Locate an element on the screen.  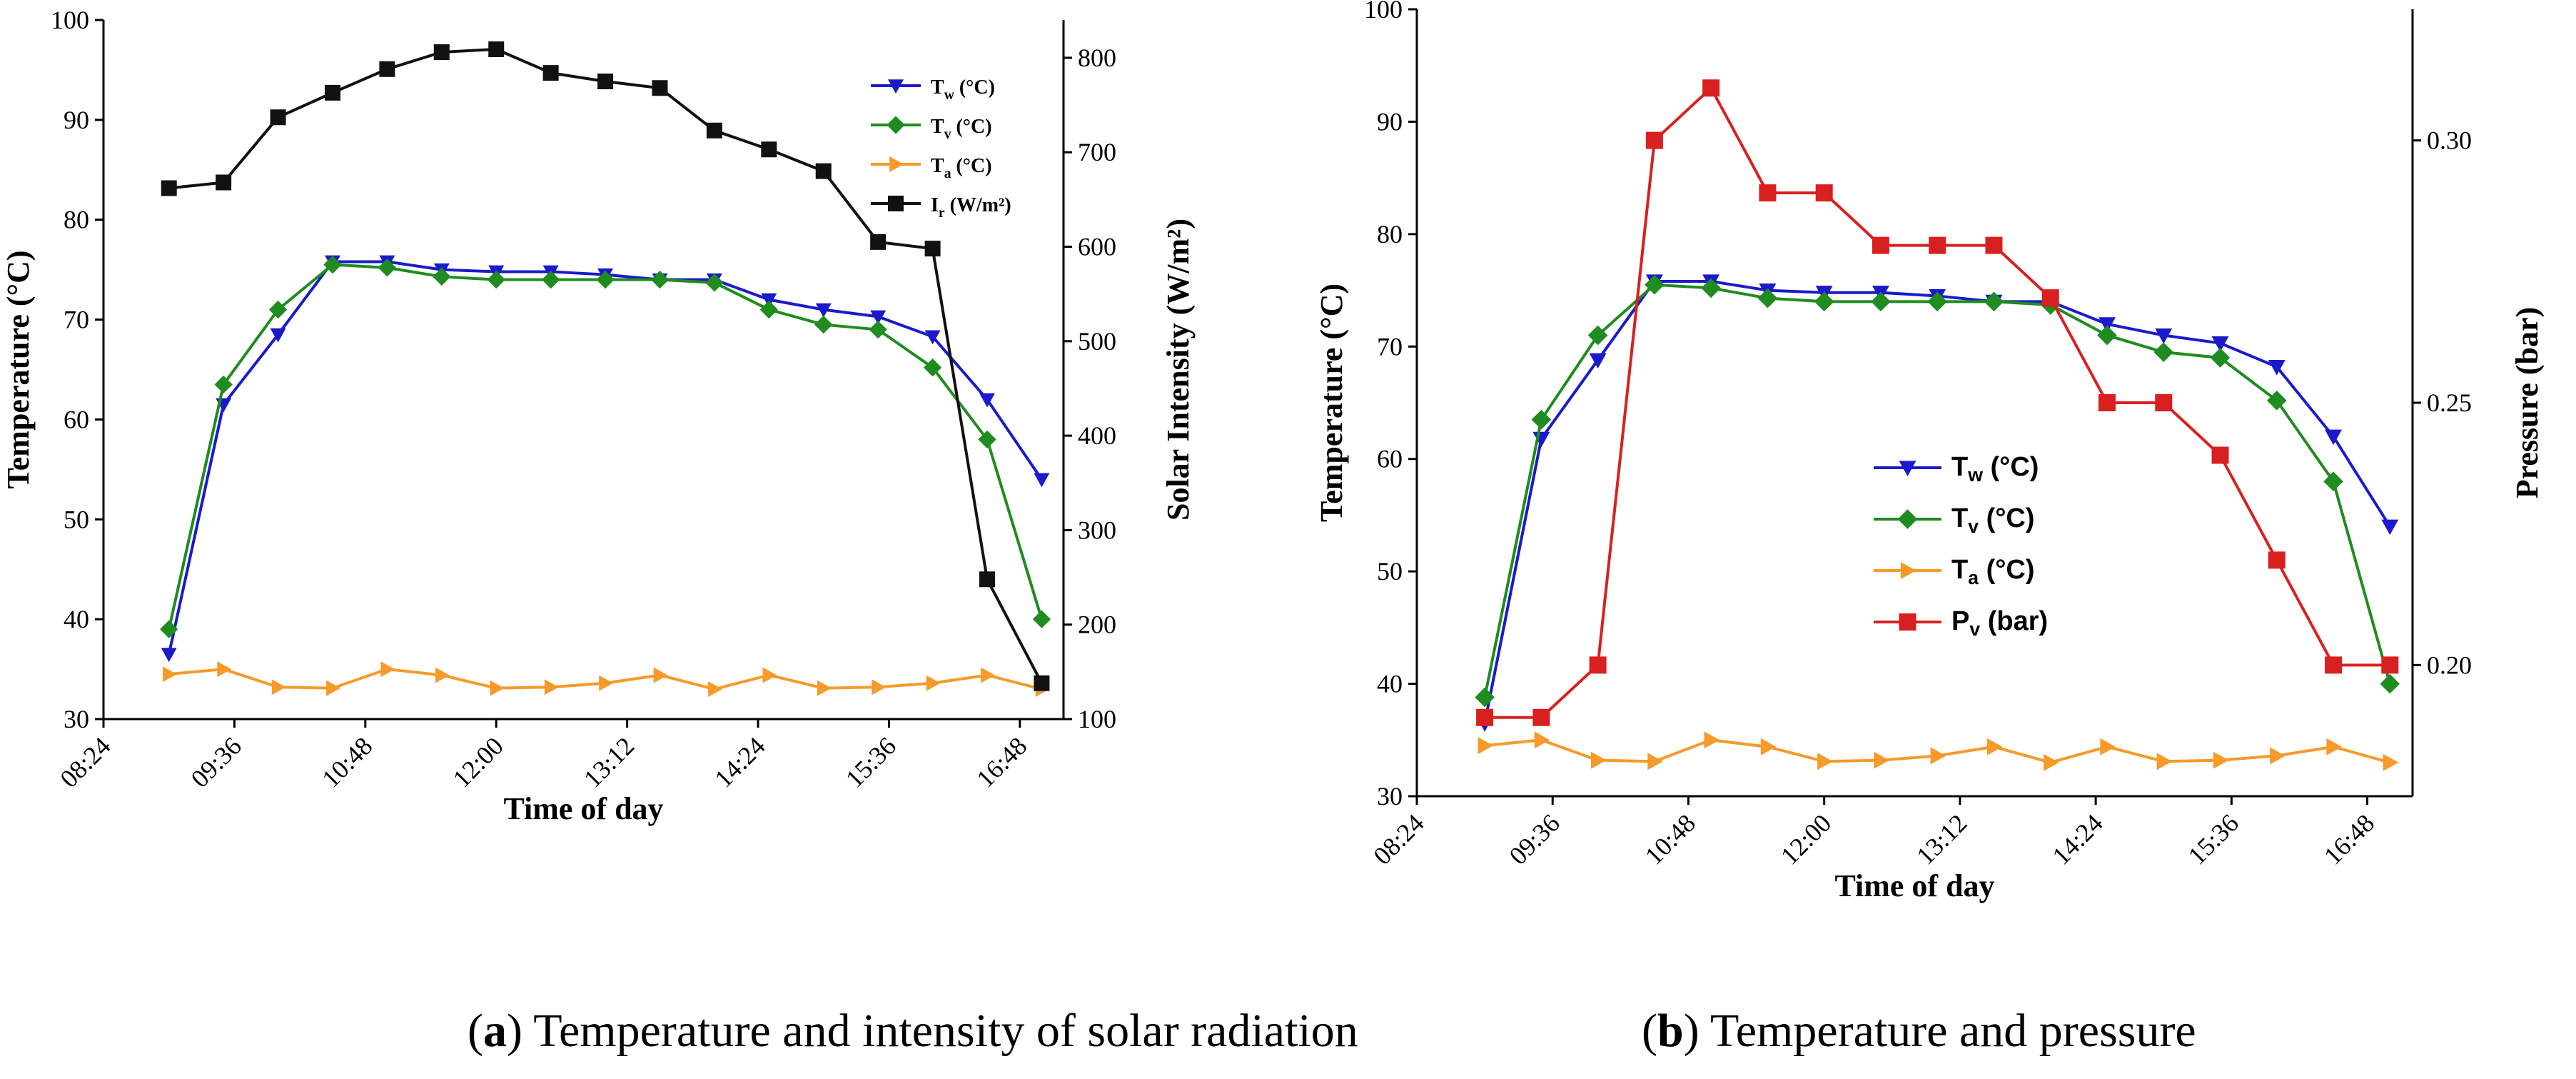
y-right-tick-label: 0.30 is located at coordinates (2449, 141).